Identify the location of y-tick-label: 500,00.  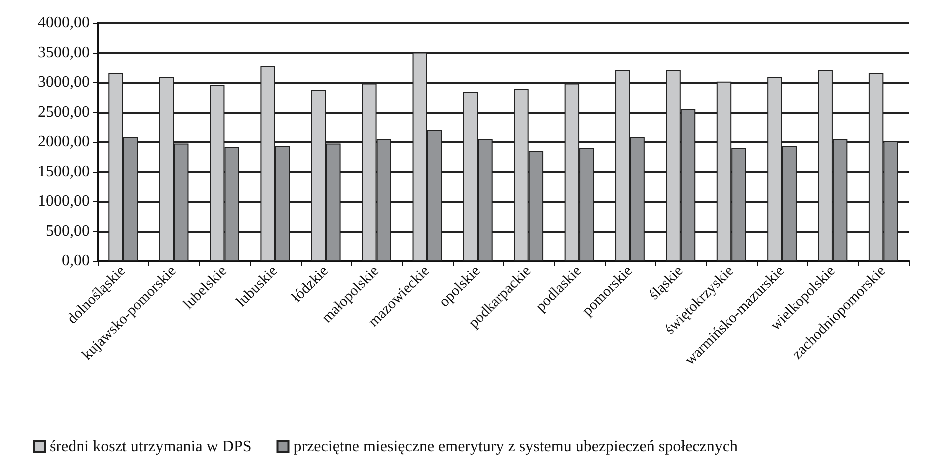
(68, 231).